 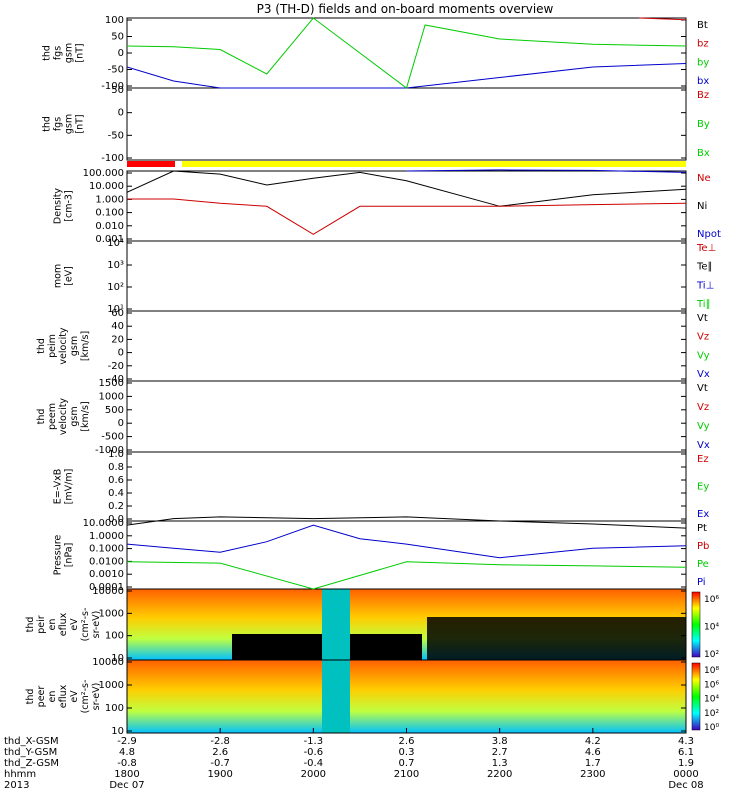 What do you see at coordinates (314, 763) in the screenshot?
I see `x-tick-label: -0.4` at bounding box center [314, 763].